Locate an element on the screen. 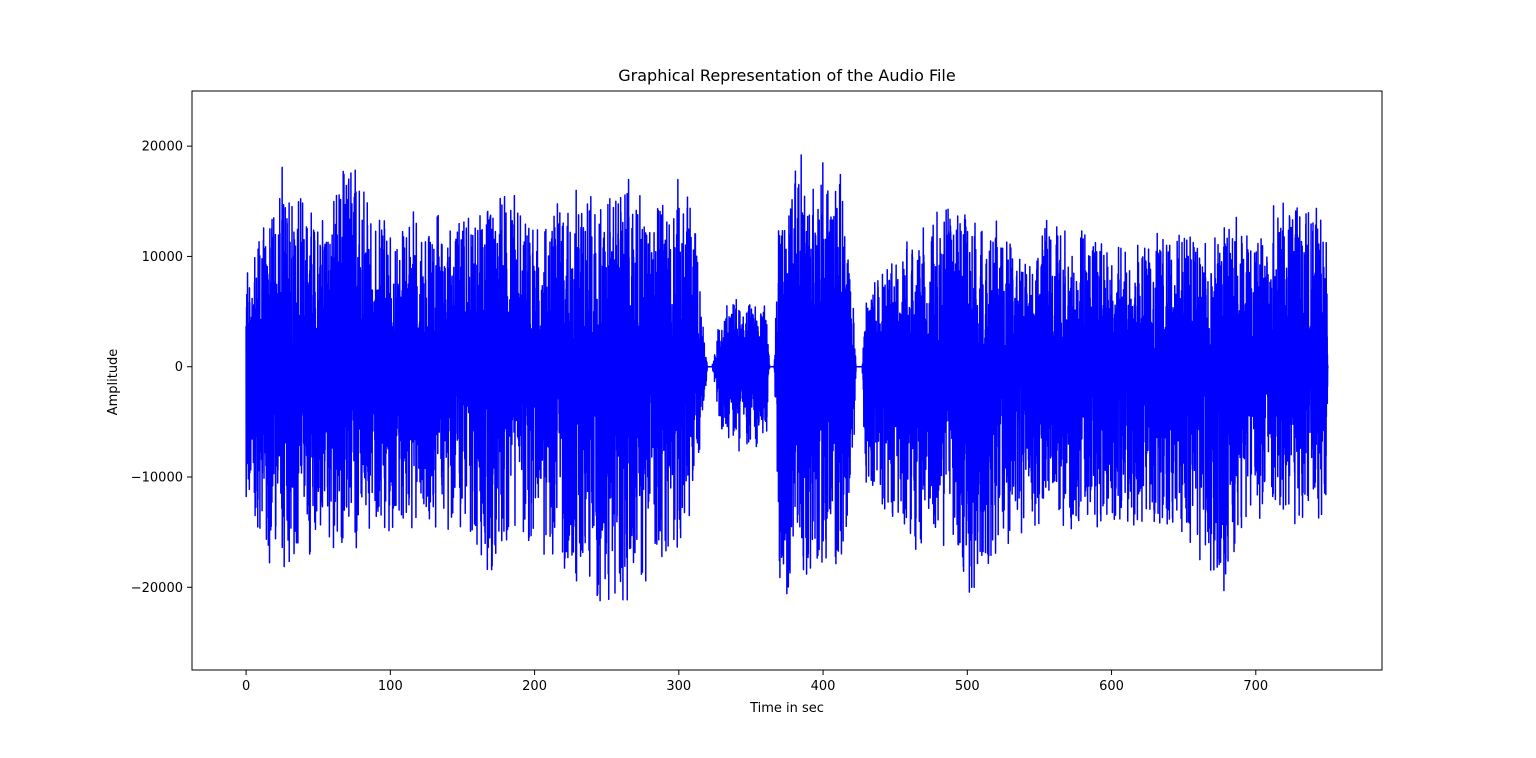 Image resolution: width=1536 pixels, height=758 pixels. y-tick-label: 10000 is located at coordinates (162, 257).